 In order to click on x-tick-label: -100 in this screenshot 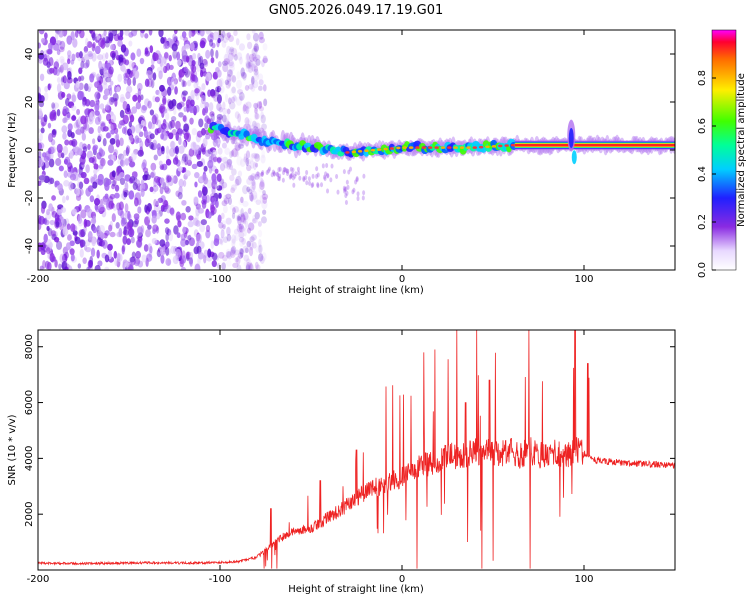, I will do `click(220, 279)`.